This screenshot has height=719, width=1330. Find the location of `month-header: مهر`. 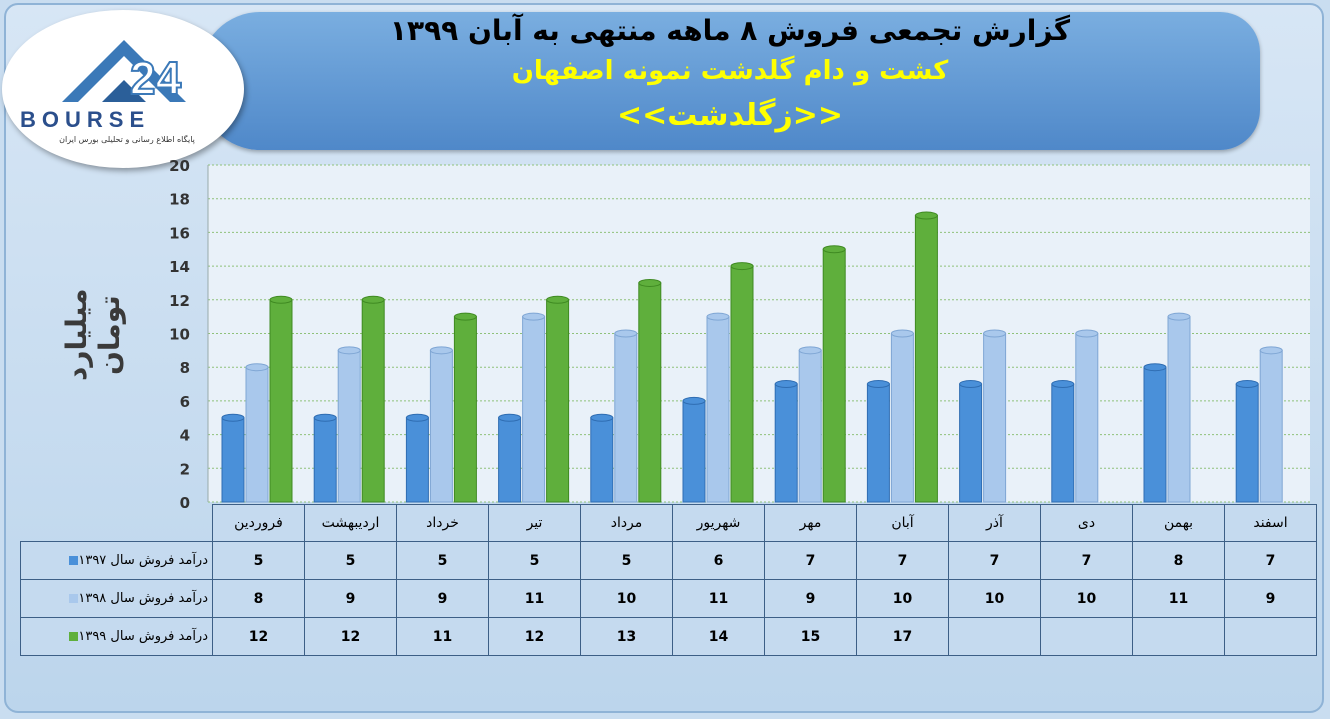

month-header: مهر is located at coordinates (810, 523).